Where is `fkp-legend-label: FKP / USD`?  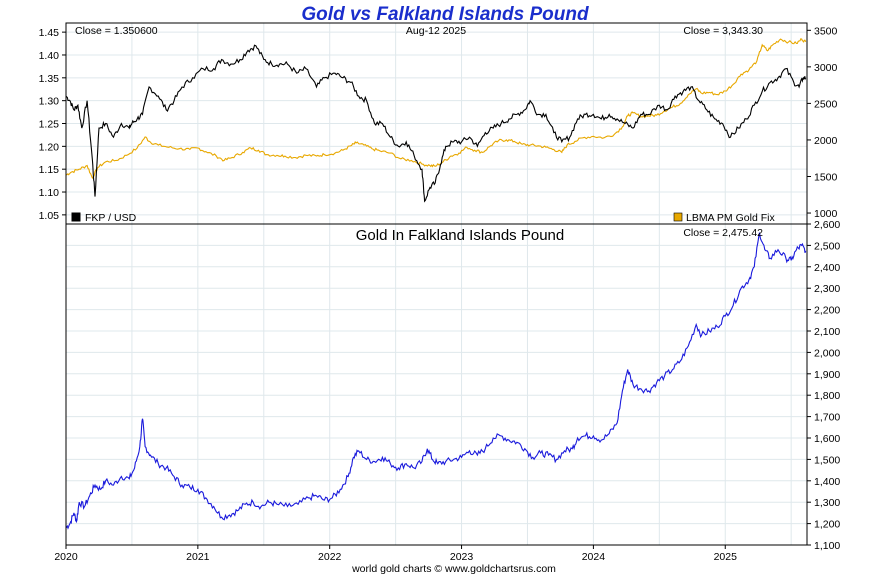 fkp-legend-label: FKP / USD is located at coordinates (111, 218).